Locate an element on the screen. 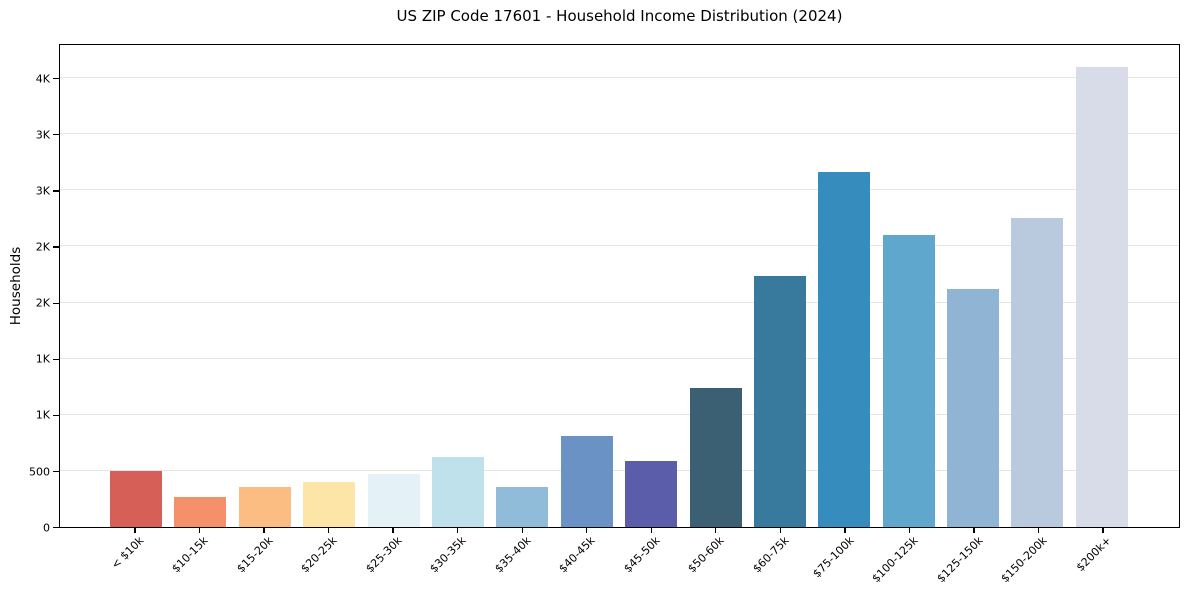  x-tick-label-20-25k: $20-25k is located at coordinates (319, 555).